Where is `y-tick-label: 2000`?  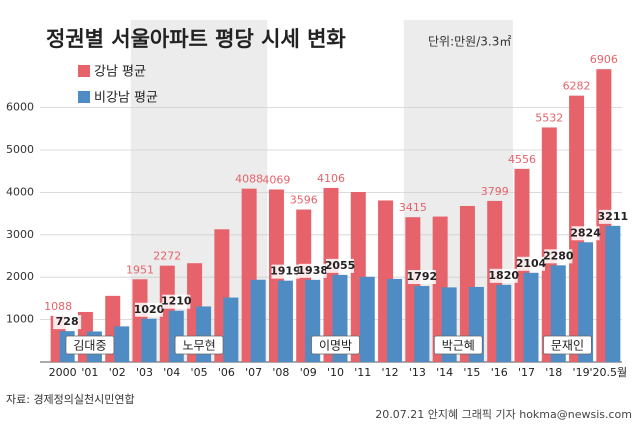 y-tick-label: 2000 is located at coordinates (20, 276).